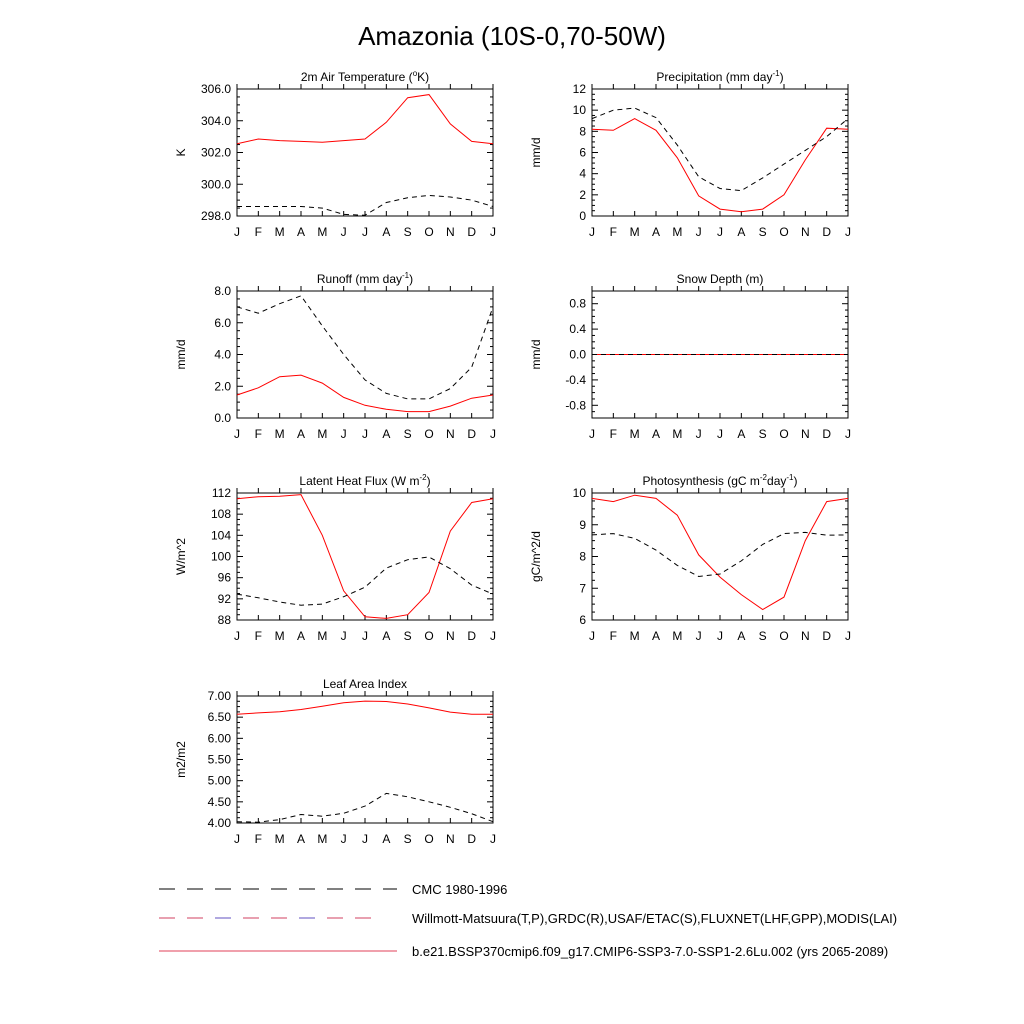 The width and height of the screenshot is (1024, 1024). What do you see at coordinates (582, 195) in the screenshot?
I see `y-tick-label: 2` at bounding box center [582, 195].